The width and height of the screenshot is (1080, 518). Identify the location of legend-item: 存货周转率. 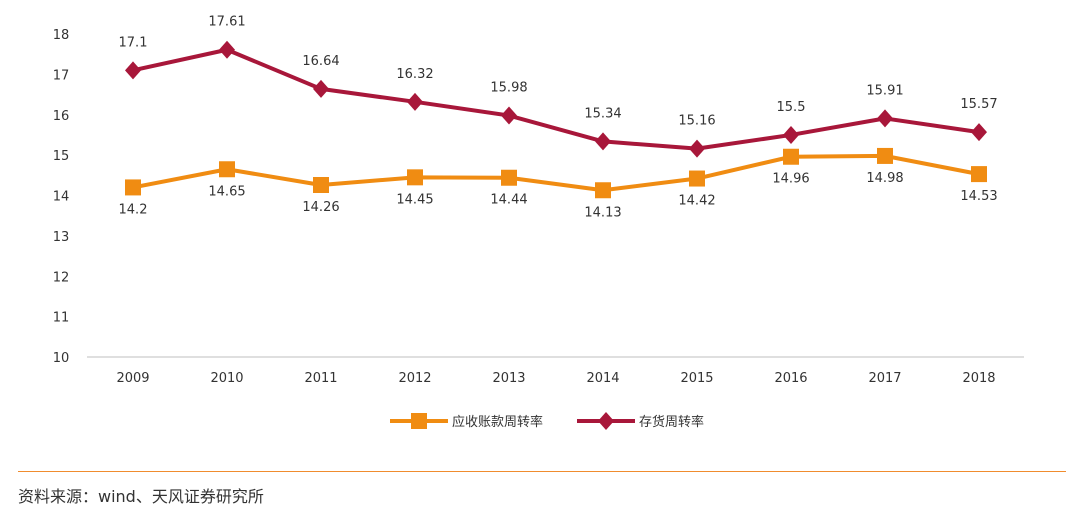
(640, 421).